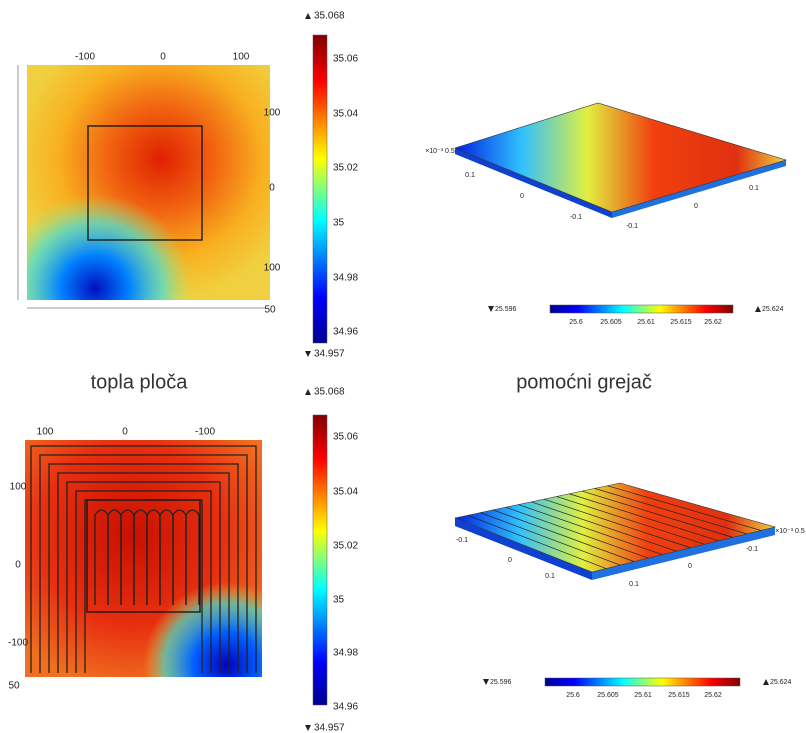  What do you see at coordinates (140, 382) in the screenshot?
I see `caption: topla ploča` at bounding box center [140, 382].